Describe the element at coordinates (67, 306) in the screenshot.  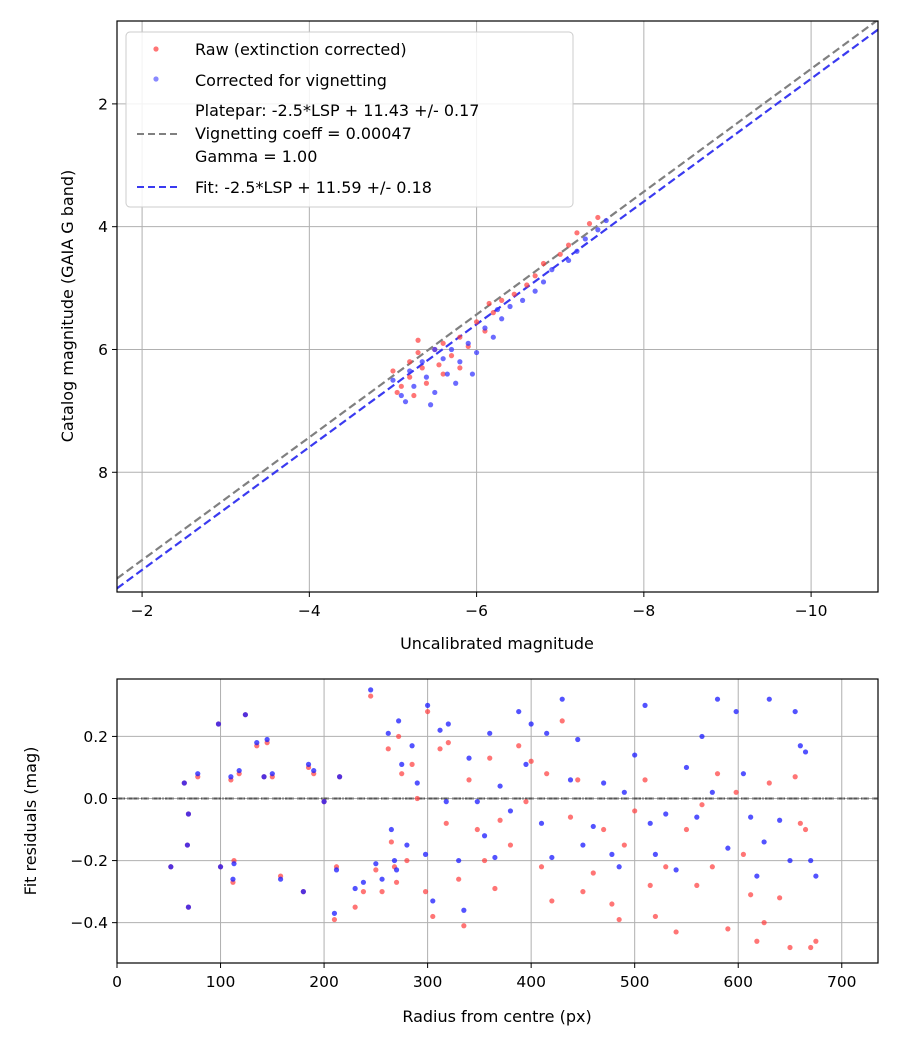
I see `top-y-axis-label: Catalog magnitude (GAIA G band)` at that location.